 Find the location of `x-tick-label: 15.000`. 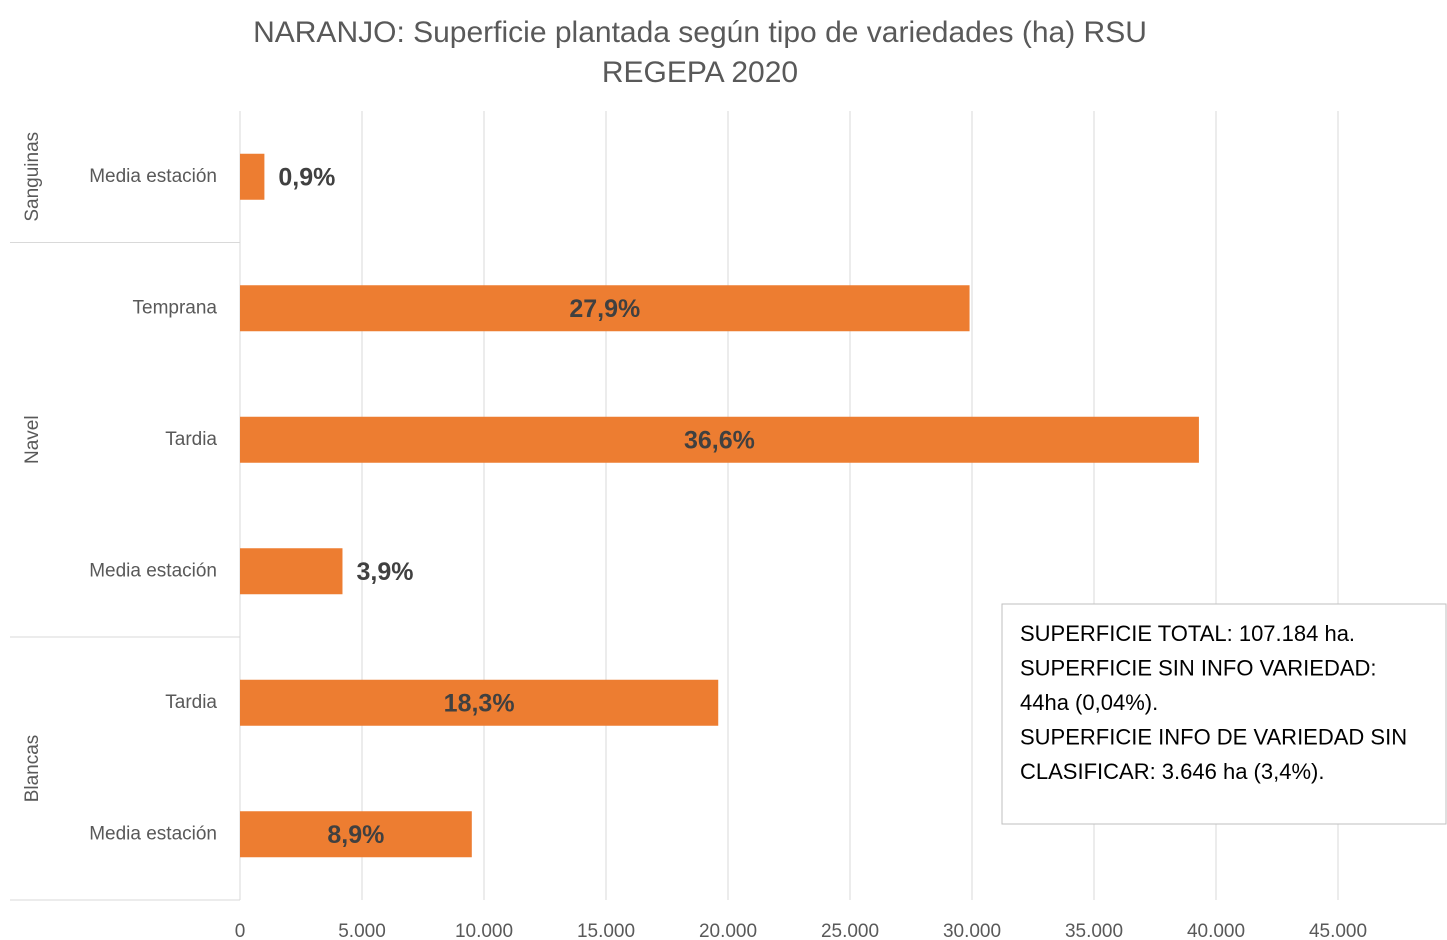

x-tick-label: 15.000 is located at coordinates (606, 930).